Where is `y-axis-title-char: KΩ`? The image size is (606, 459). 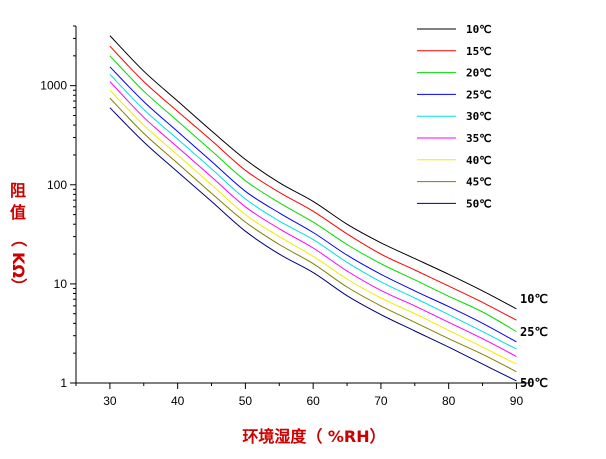
y-axis-title-char: KΩ is located at coordinates (18, 265).